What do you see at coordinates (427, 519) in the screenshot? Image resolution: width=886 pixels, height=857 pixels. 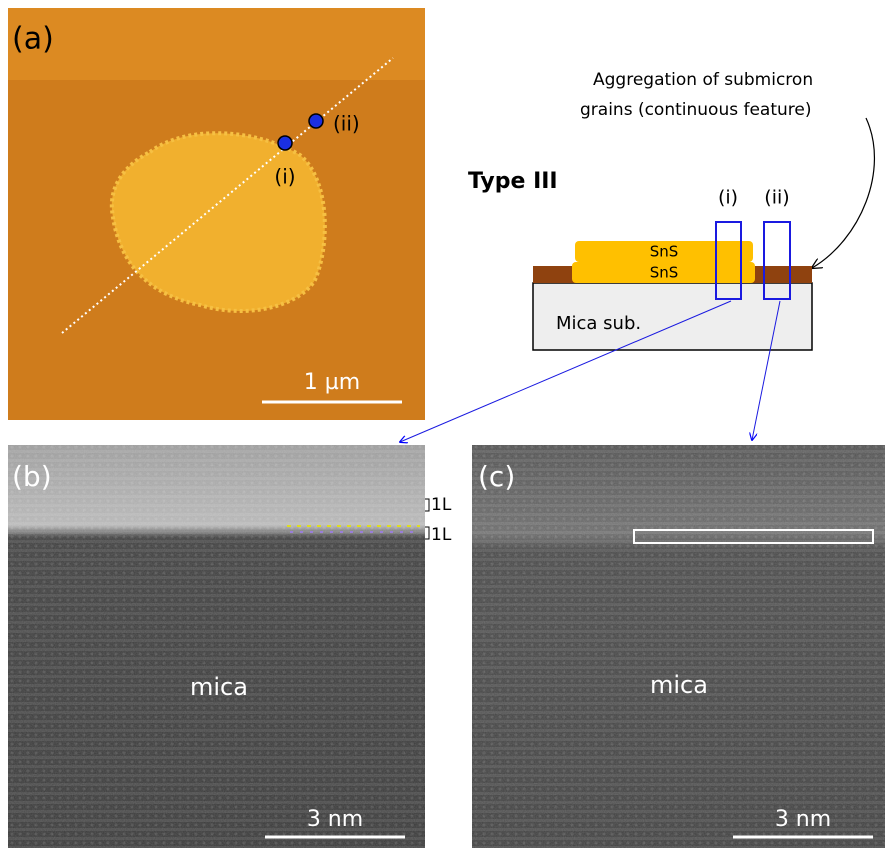 I see `layer-bracket` at bounding box center [427, 519].